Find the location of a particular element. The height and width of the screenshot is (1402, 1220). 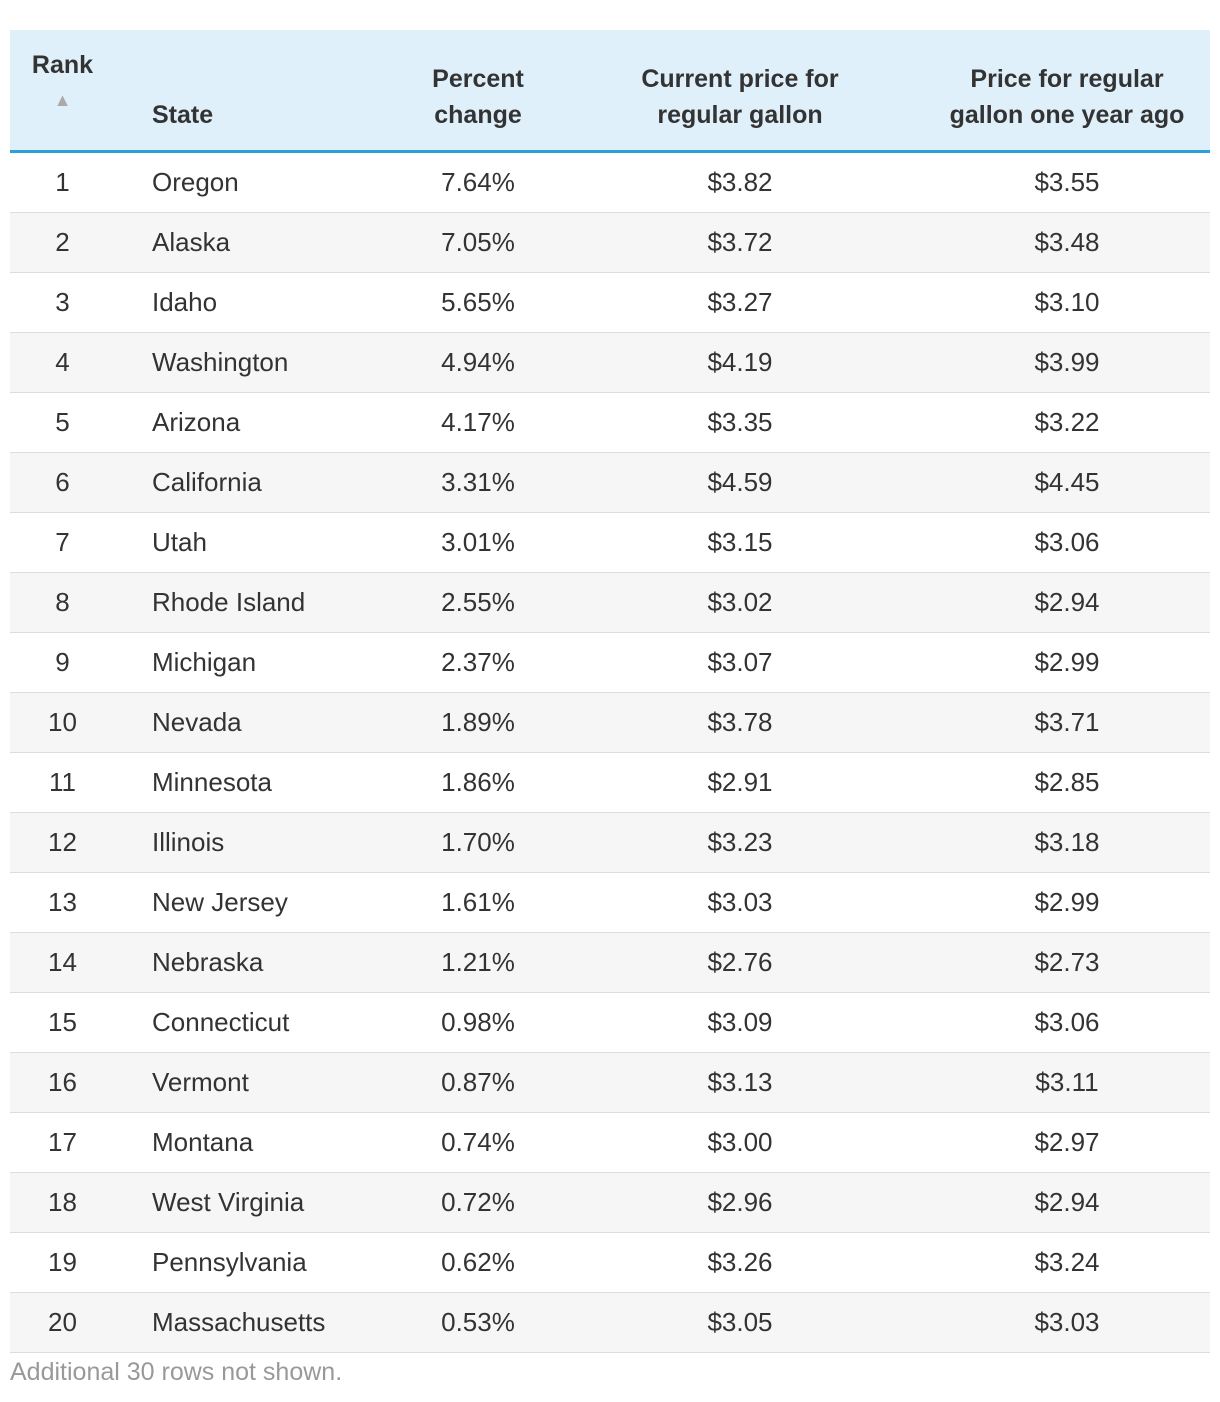

percent-cell: 1.21% is located at coordinates (478, 962).